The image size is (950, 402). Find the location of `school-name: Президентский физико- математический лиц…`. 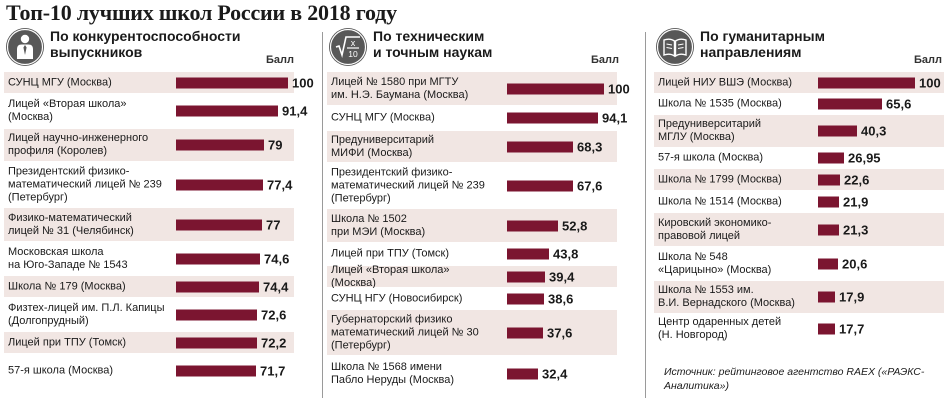

school-name: Президентский физико- математический лиц… is located at coordinates (408, 185).